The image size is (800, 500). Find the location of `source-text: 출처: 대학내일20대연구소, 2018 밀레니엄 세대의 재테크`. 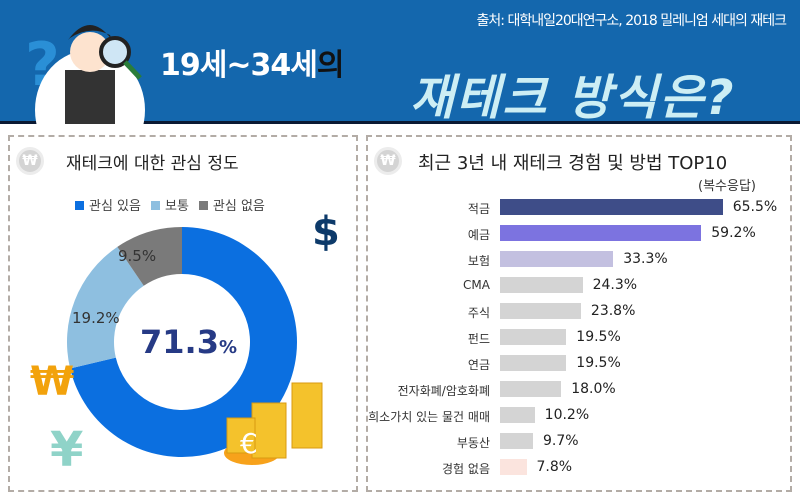

source-text: 출처: 대학내일20대연구소, 2018 밀레니엄 세대의 재테크 is located at coordinates (631, 21).